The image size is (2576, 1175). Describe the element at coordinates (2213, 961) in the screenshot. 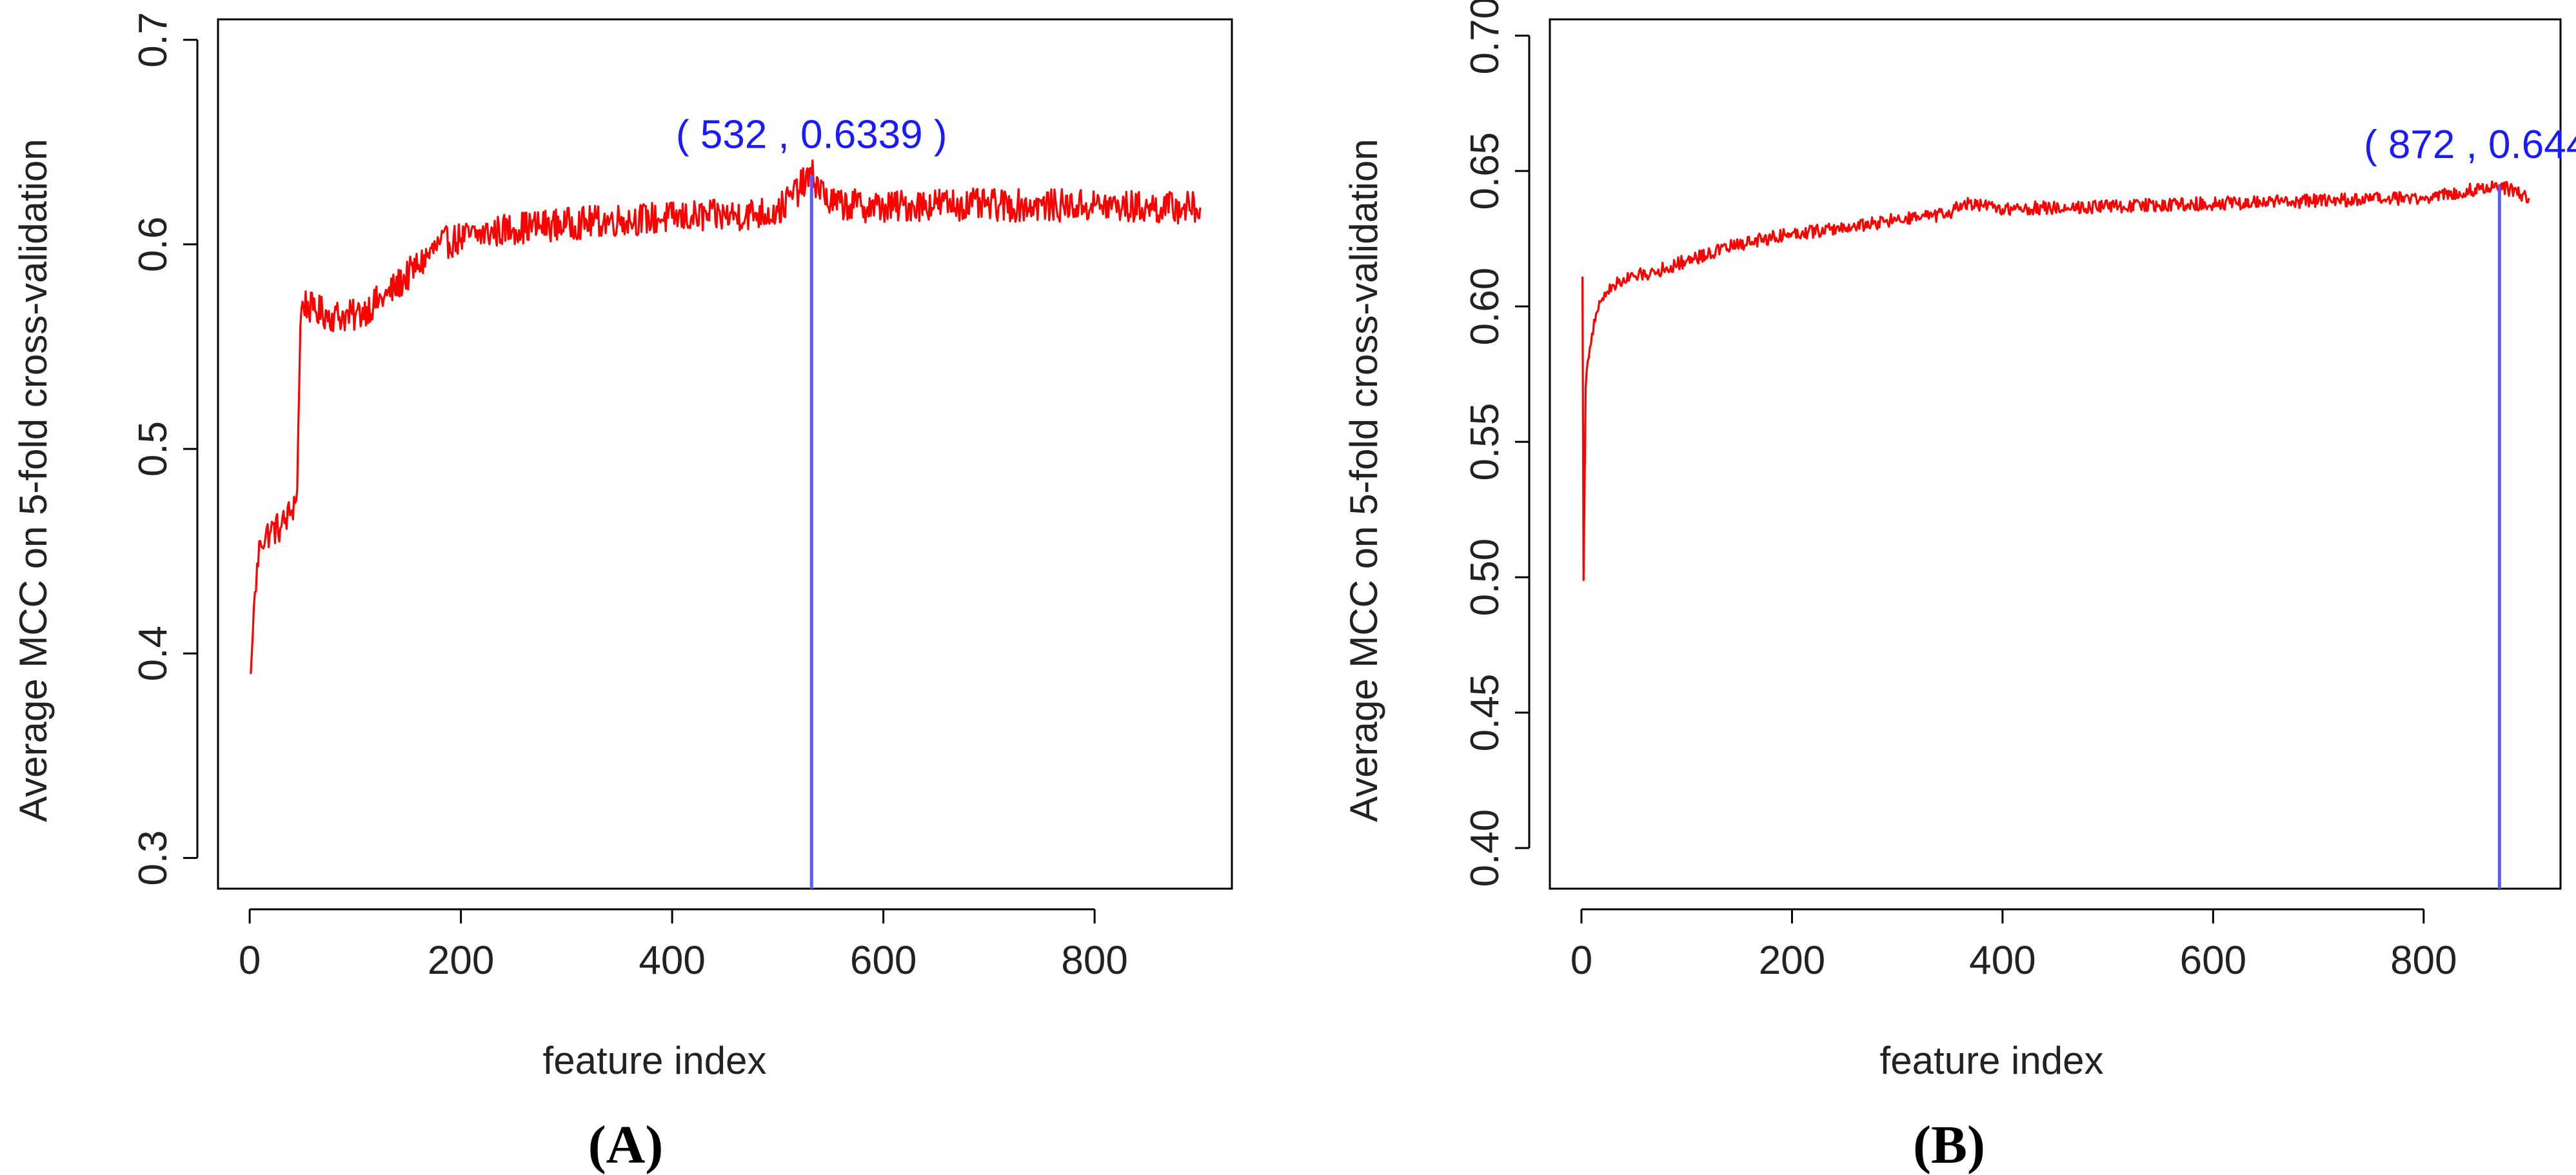

I see `x-tick-label-b: 600` at that location.